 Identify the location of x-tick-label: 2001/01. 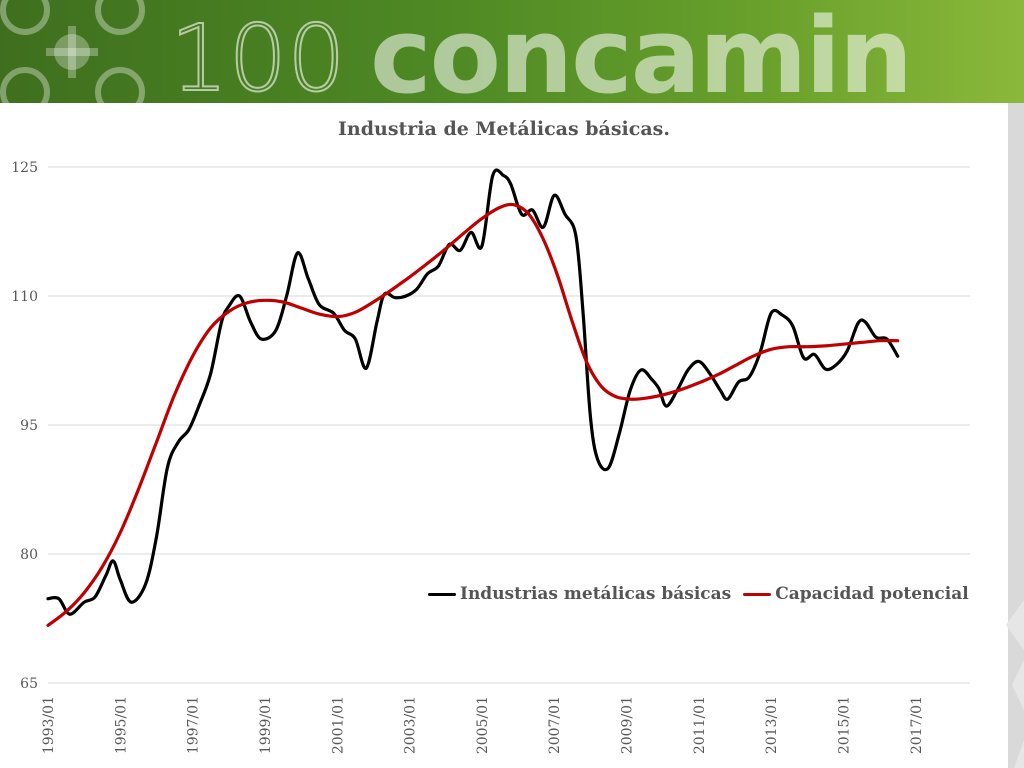
(338, 725).